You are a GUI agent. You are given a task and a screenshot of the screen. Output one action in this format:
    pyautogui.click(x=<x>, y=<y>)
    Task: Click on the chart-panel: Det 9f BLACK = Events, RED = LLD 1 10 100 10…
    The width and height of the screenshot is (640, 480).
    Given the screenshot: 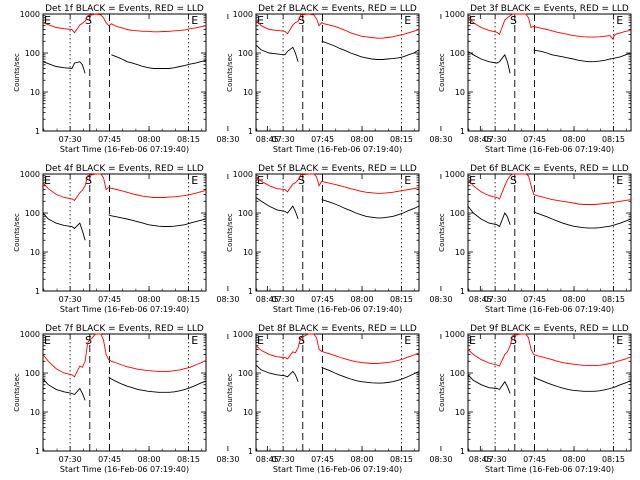 What is the action you would take?
    pyautogui.click(x=535, y=399)
    